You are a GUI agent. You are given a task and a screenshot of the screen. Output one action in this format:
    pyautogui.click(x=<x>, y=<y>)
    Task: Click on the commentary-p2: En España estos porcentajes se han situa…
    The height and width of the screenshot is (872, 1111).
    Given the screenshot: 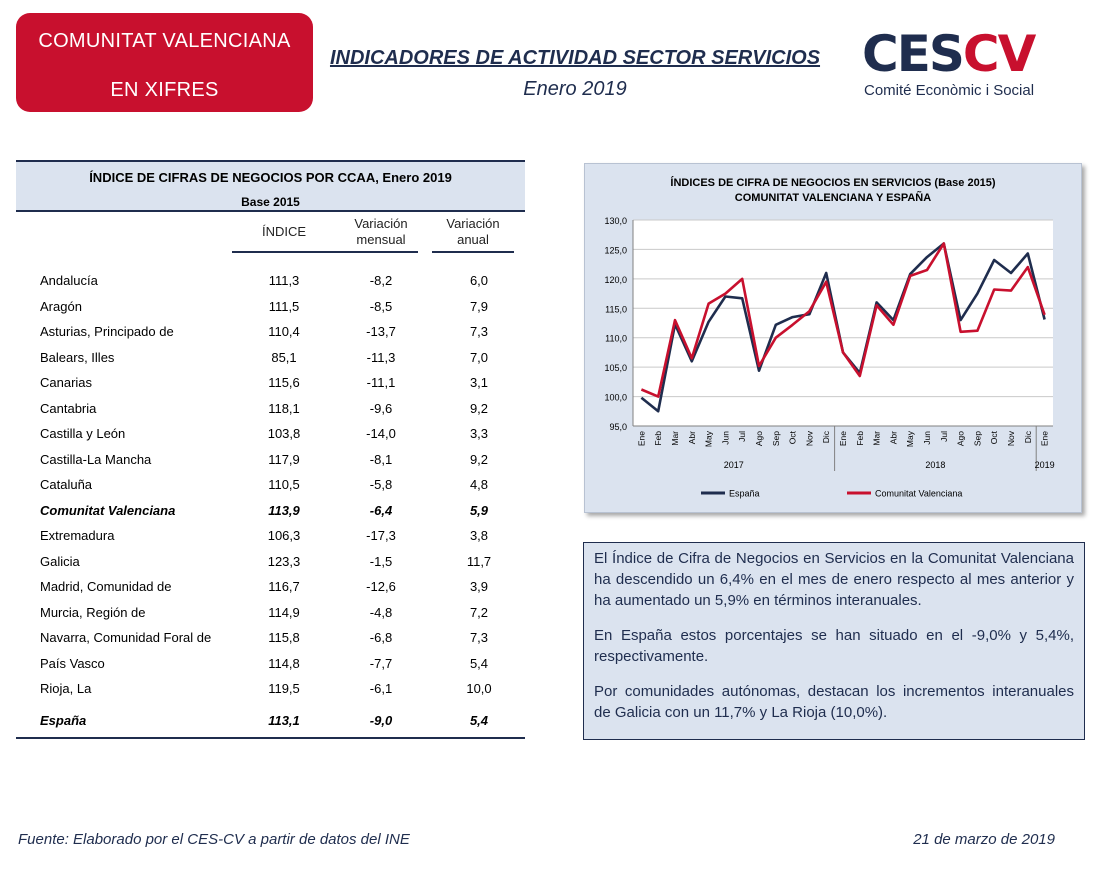 What is the action you would take?
    pyautogui.click(x=834, y=646)
    